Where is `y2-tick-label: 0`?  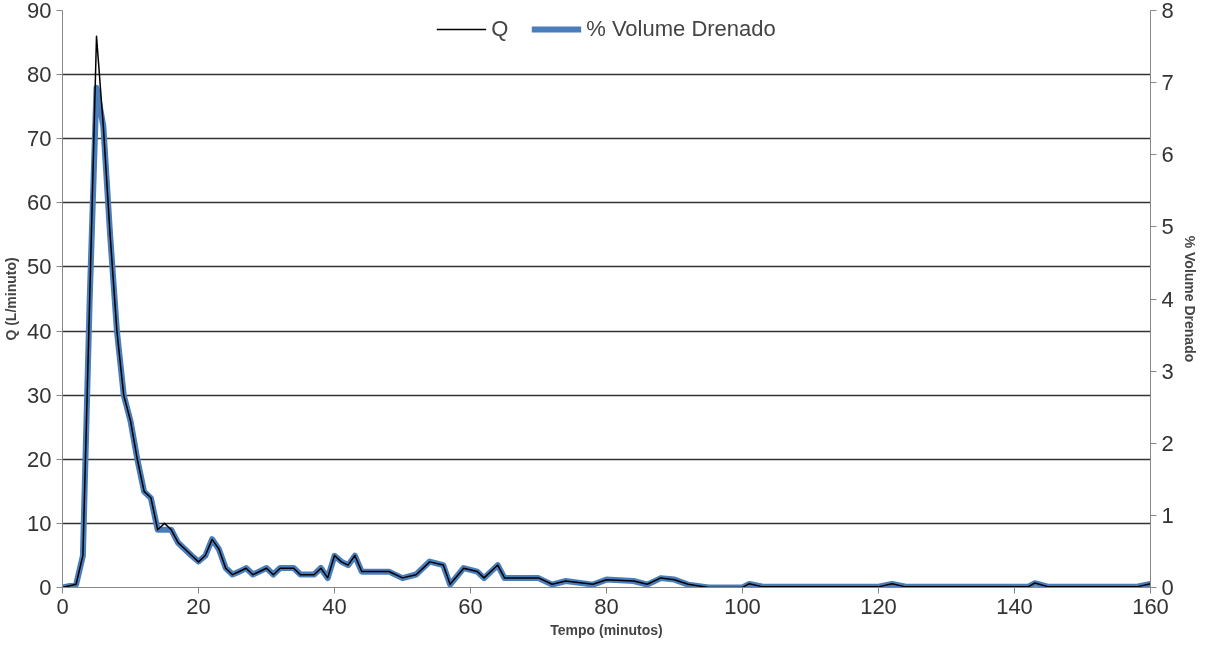
y2-tick-label: 0 is located at coordinates (1167, 587).